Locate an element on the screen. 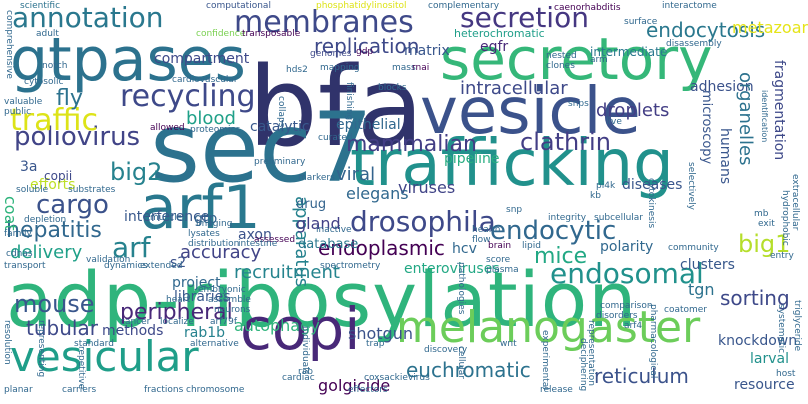 Image resolution: width=808 pixels, height=404 pixels. word: phosphatidylinositol is located at coordinates (361, 6).